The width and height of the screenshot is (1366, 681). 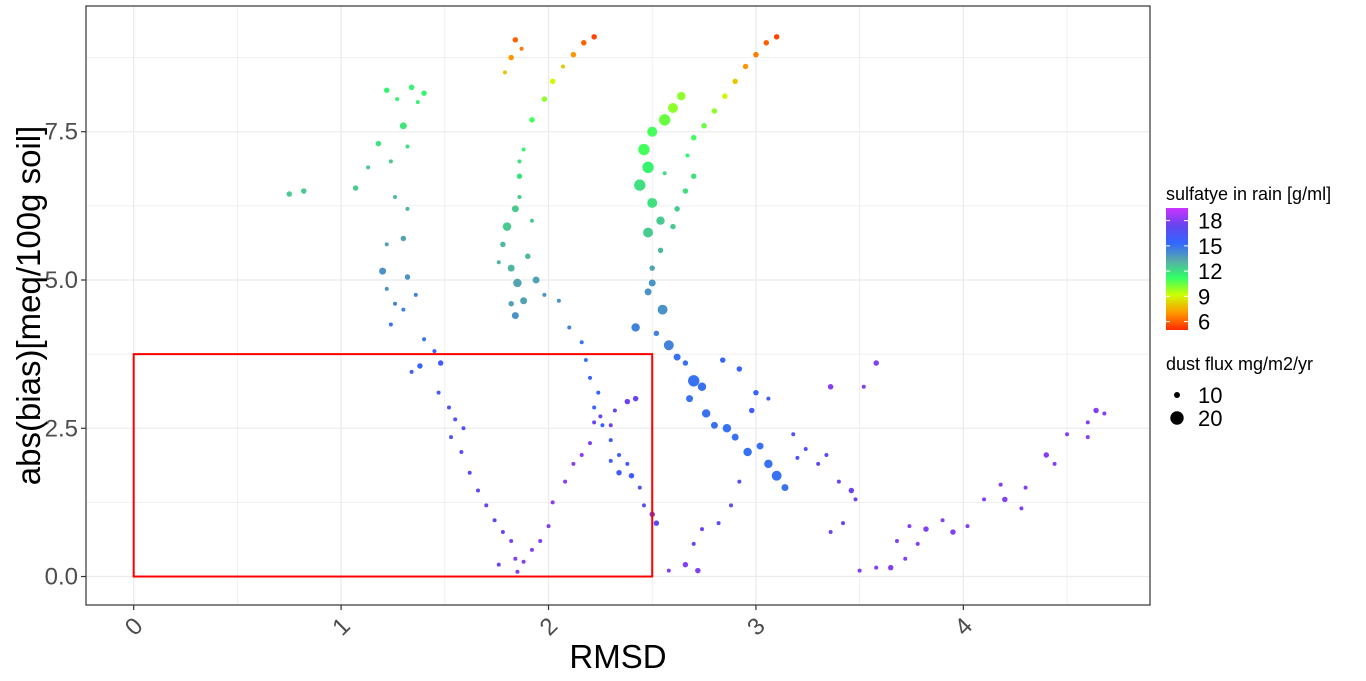 What do you see at coordinates (549, 627) in the screenshot?
I see `x-tick-label: 2` at bounding box center [549, 627].